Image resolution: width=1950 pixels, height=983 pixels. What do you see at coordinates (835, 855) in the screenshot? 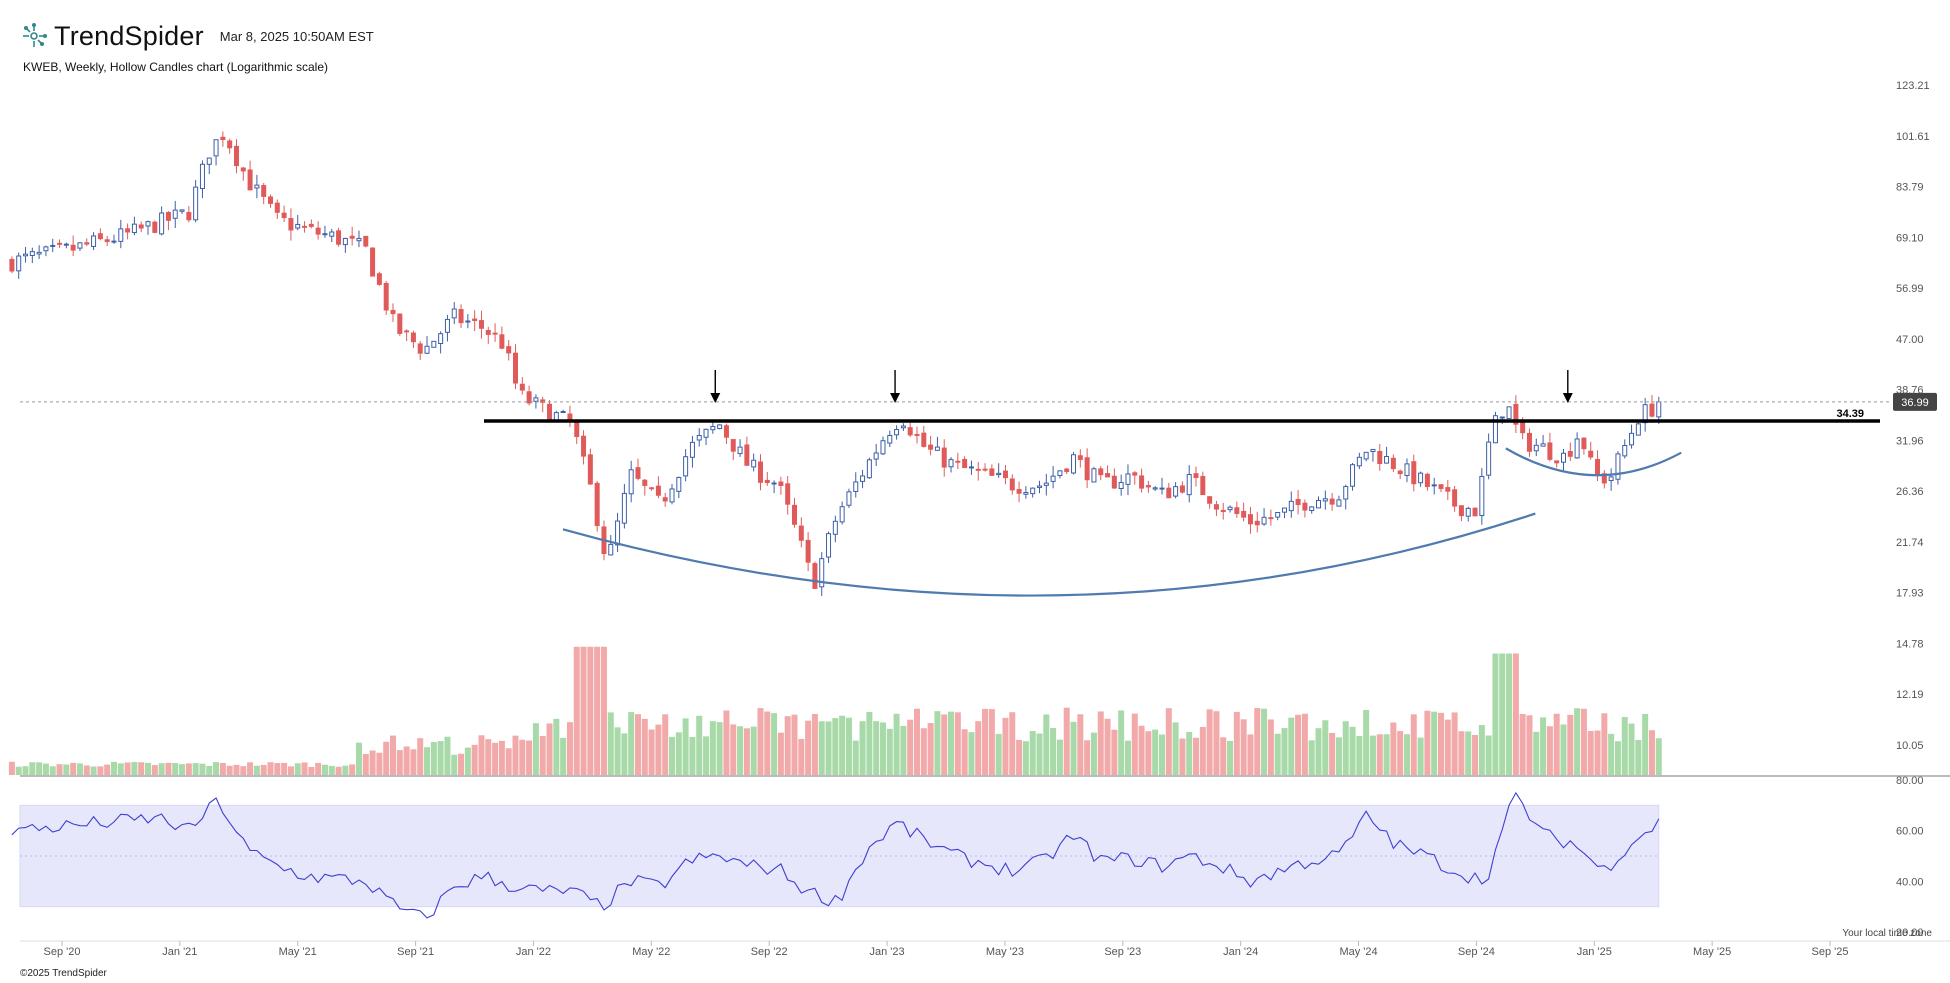
I see `rsi-line` at bounding box center [835, 855].